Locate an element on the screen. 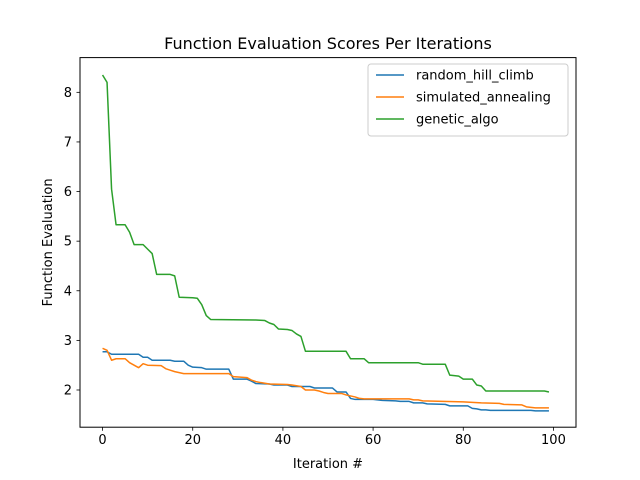 Image resolution: width=640 pixels, height=480 pixels. y-tick-label: 7 is located at coordinates (68, 142).